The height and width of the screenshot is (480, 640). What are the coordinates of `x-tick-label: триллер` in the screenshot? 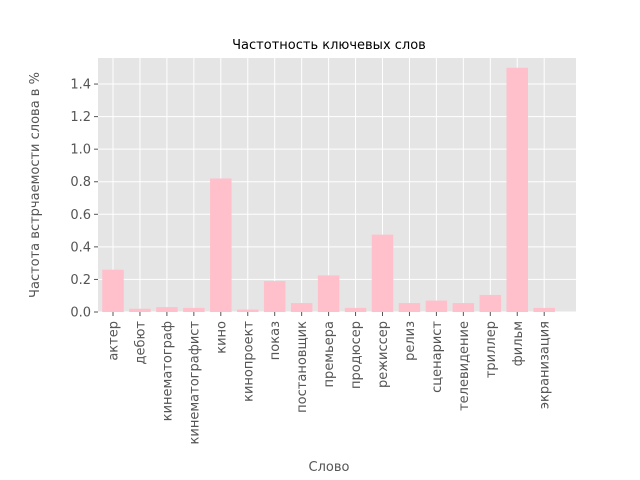 It's located at (491, 349).